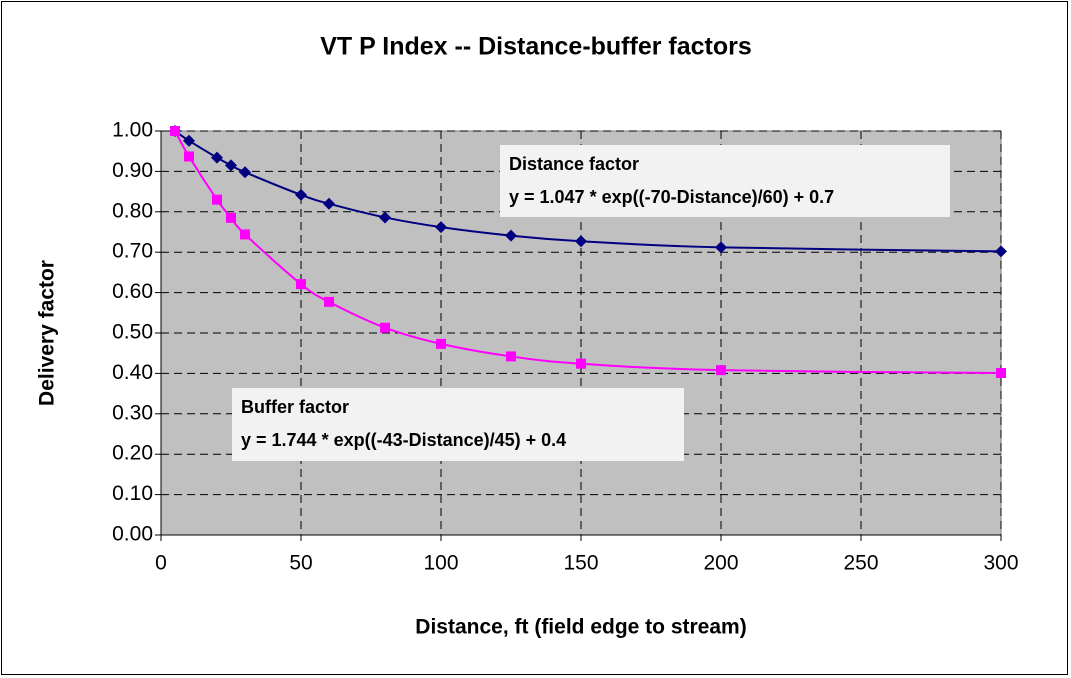 The image size is (1071, 678). Describe the element at coordinates (132, 372) in the screenshot. I see `y-tick-label: 0.40` at that location.